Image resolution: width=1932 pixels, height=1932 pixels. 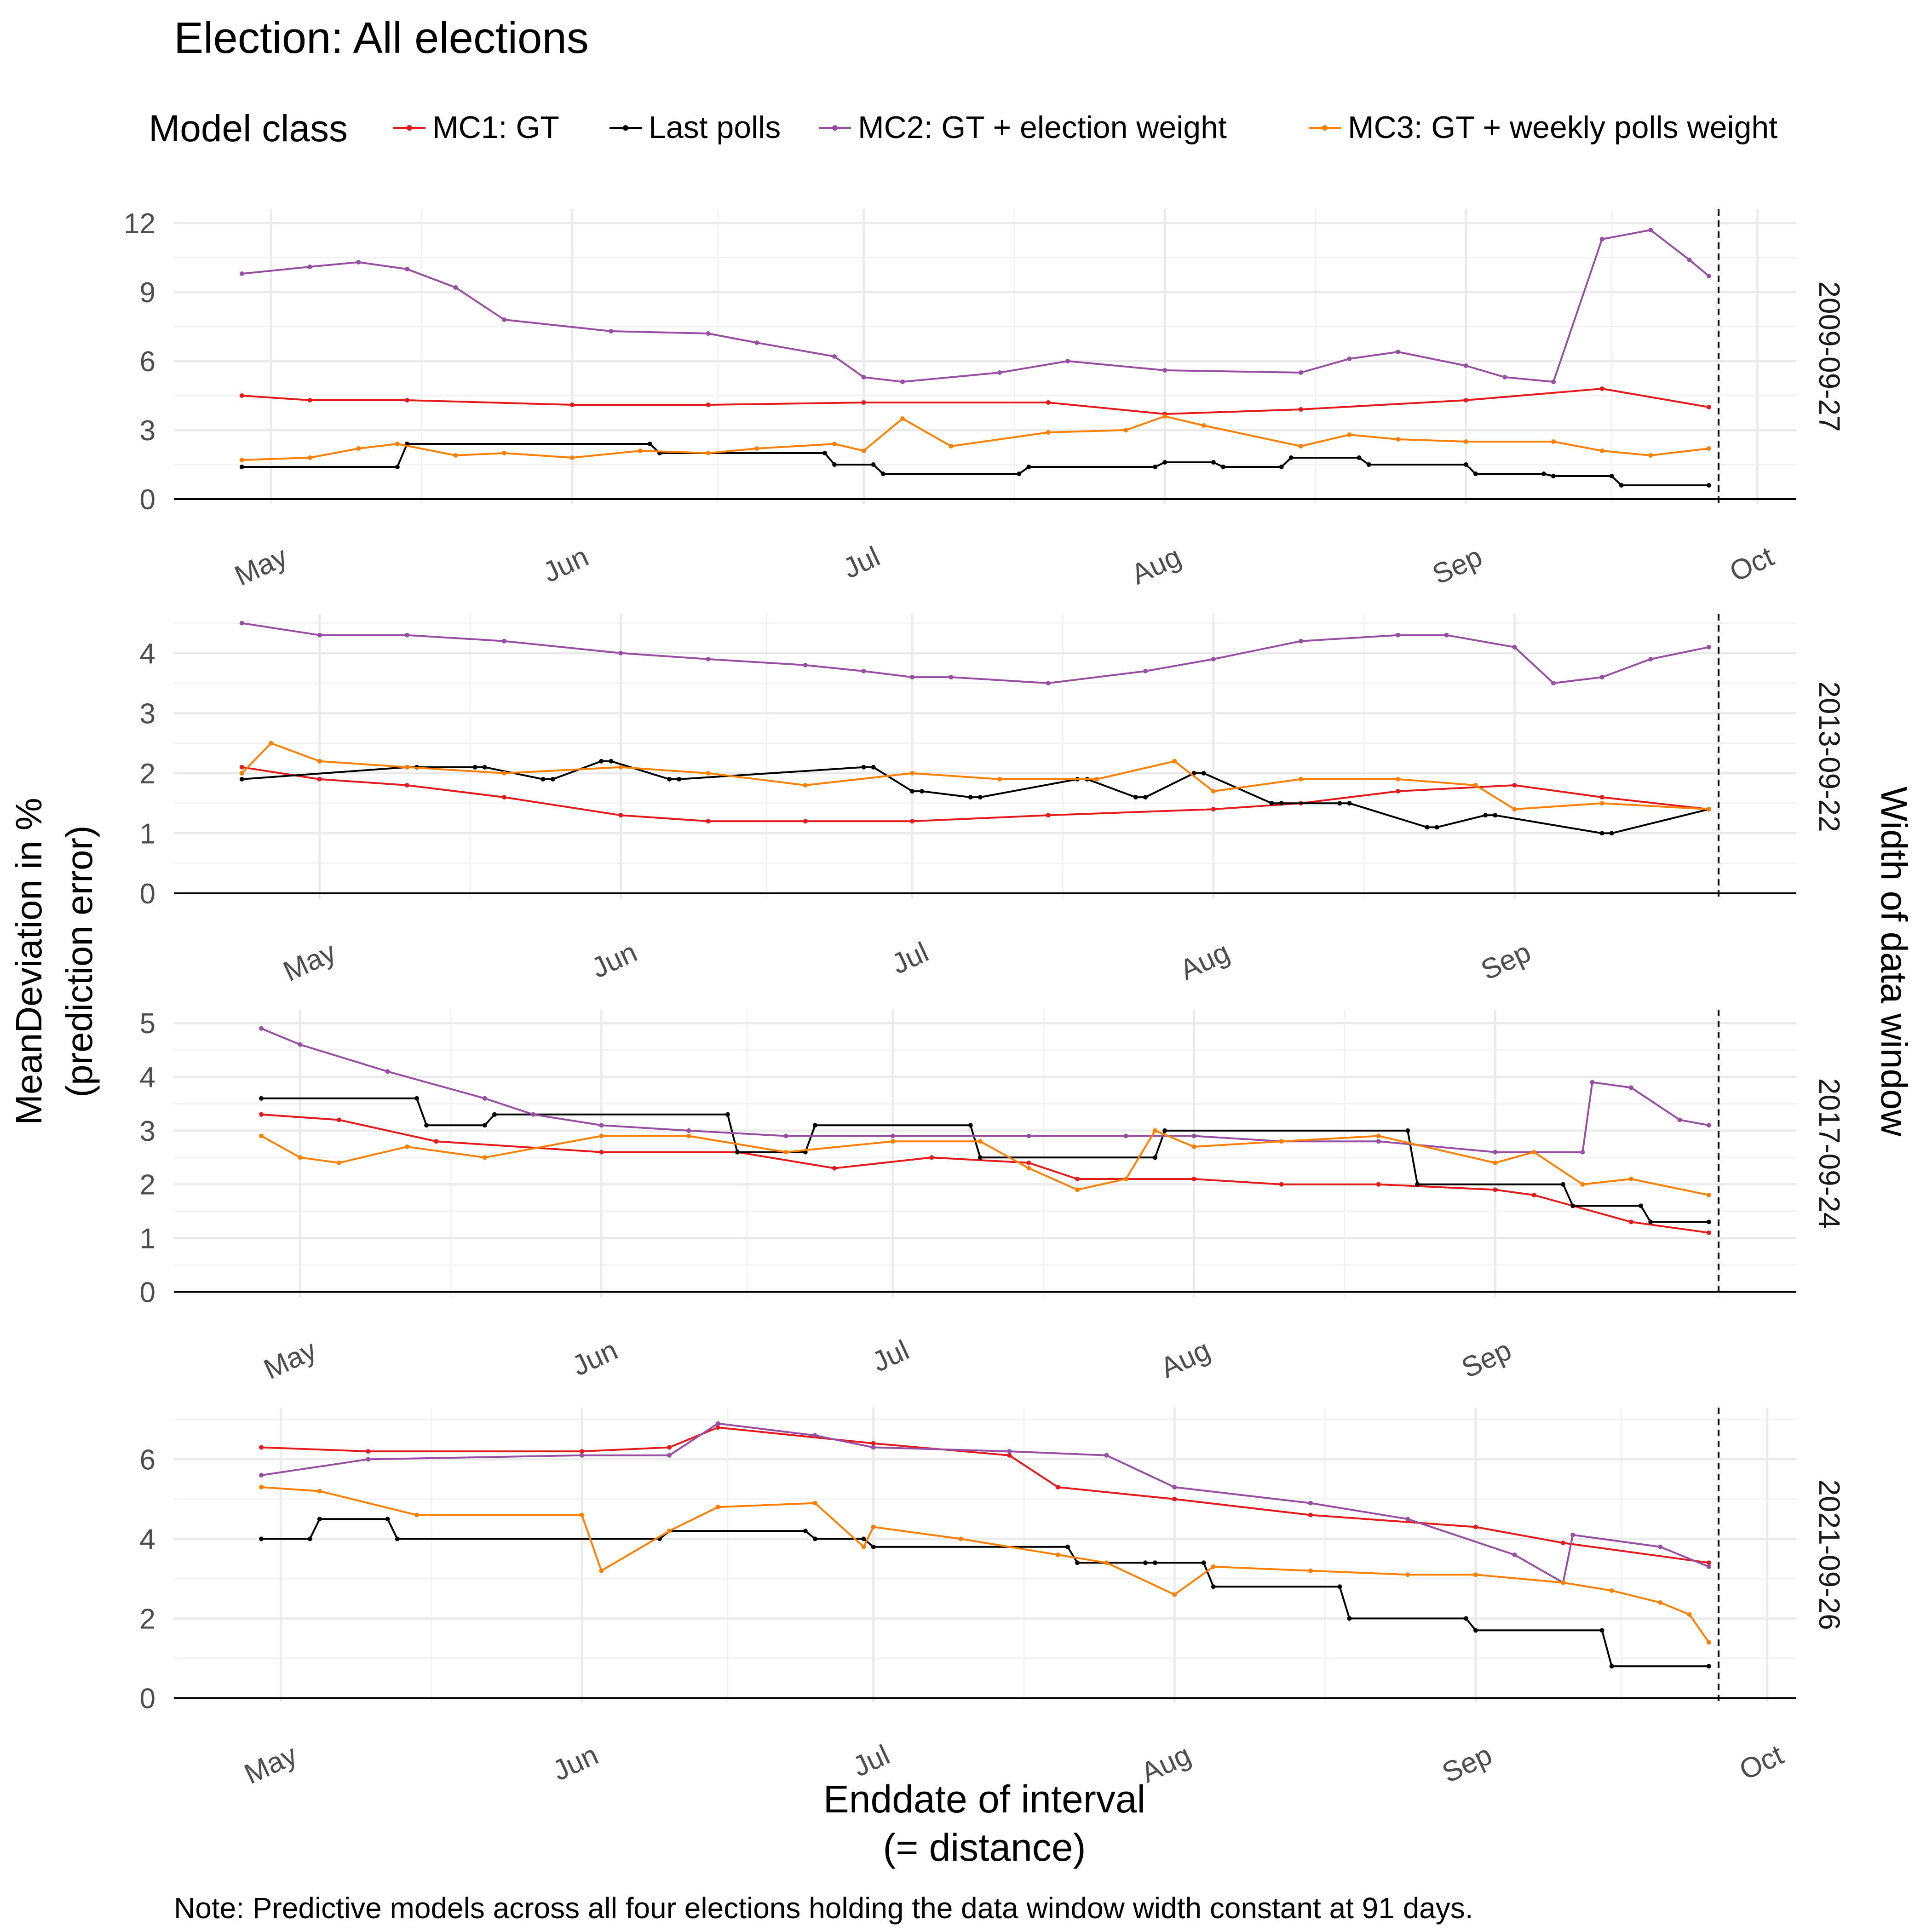 I want to click on strip-label: 2021-09-26, so click(x=1829, y=1554).